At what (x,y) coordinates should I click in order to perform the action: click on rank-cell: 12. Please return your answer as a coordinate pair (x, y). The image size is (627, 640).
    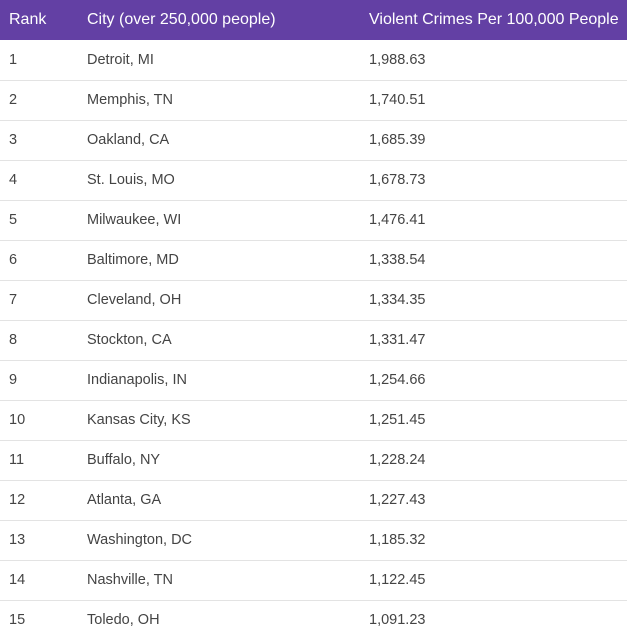
    Looking at the image, I should click on (17, 500).